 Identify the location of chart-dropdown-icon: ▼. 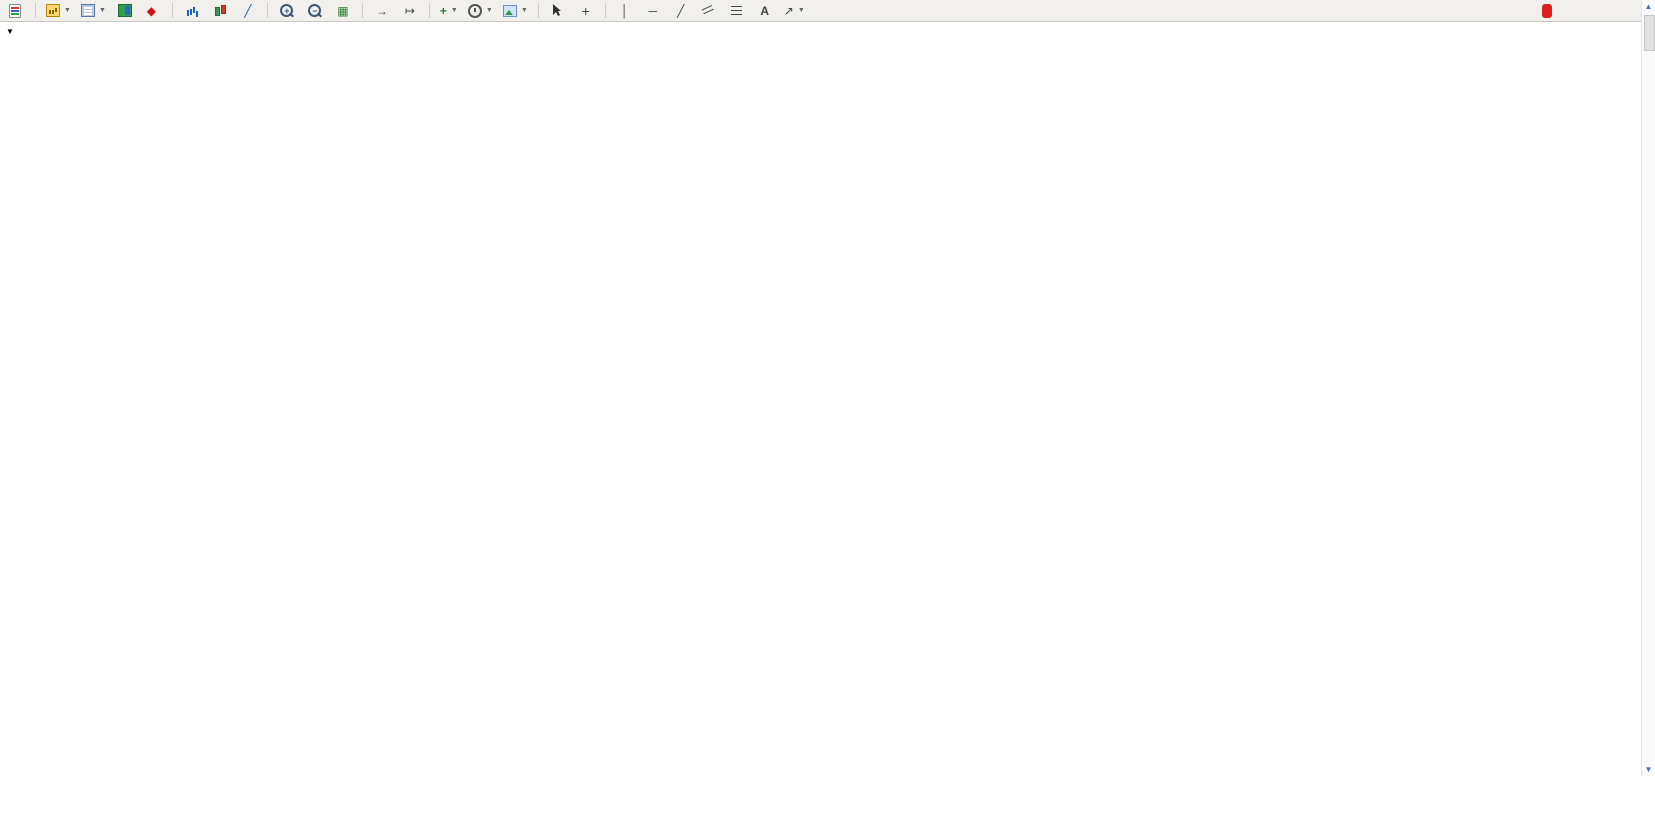
(10, 31).